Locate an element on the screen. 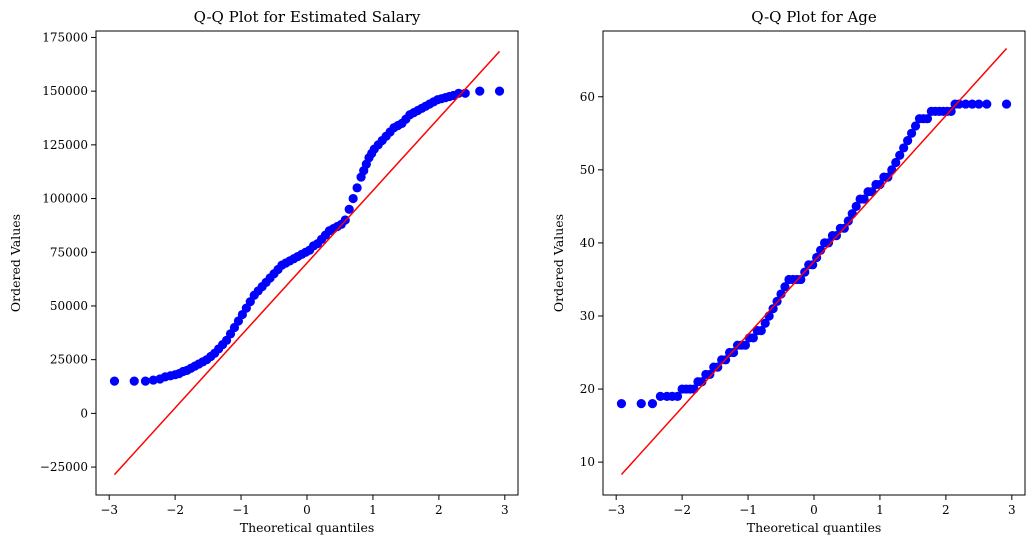  y-tick-label: 175000 is located at coordinates (65, 37).